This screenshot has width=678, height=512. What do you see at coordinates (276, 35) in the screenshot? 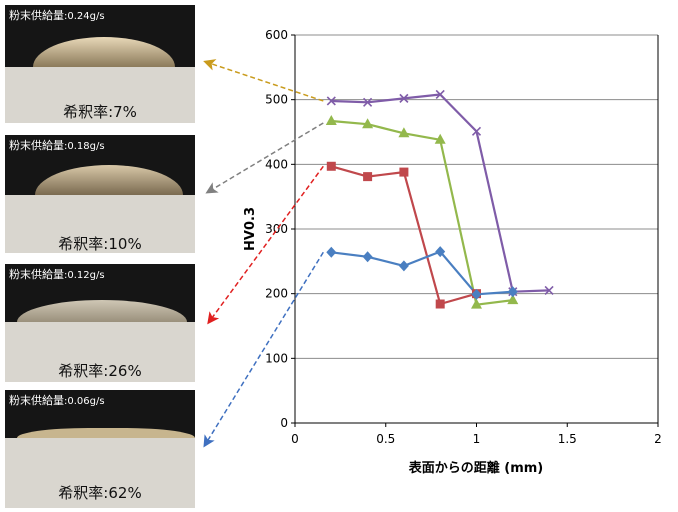
I see `y-tick-label: 600` at bounding box center [276, 35].